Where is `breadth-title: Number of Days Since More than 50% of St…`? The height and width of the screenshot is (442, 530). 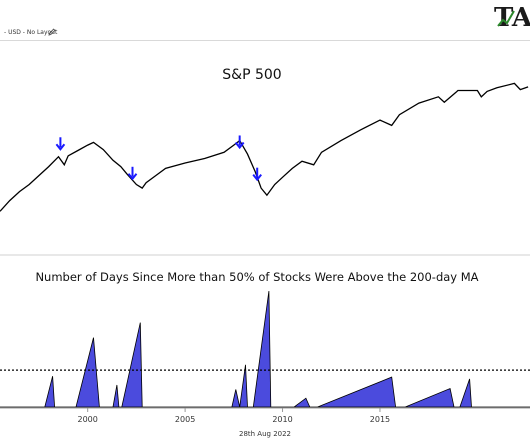
breadth-title: Number of Days Since More than 50% of St… is located at coordinates (256, 277).